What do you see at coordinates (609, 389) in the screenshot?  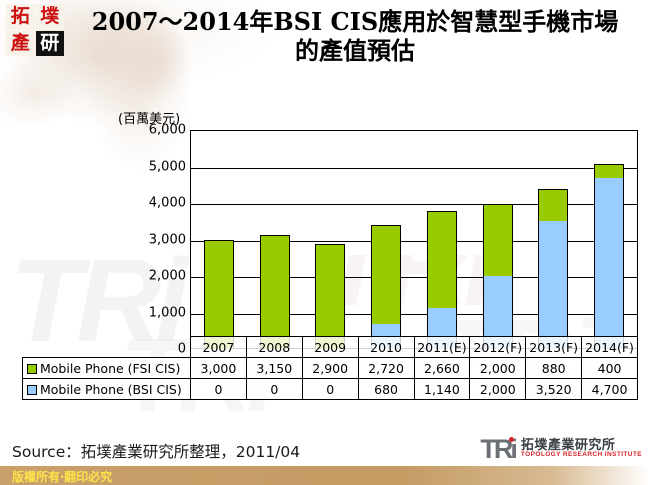 I see `table-cell: 4,700` at bounding box center [609, 389].